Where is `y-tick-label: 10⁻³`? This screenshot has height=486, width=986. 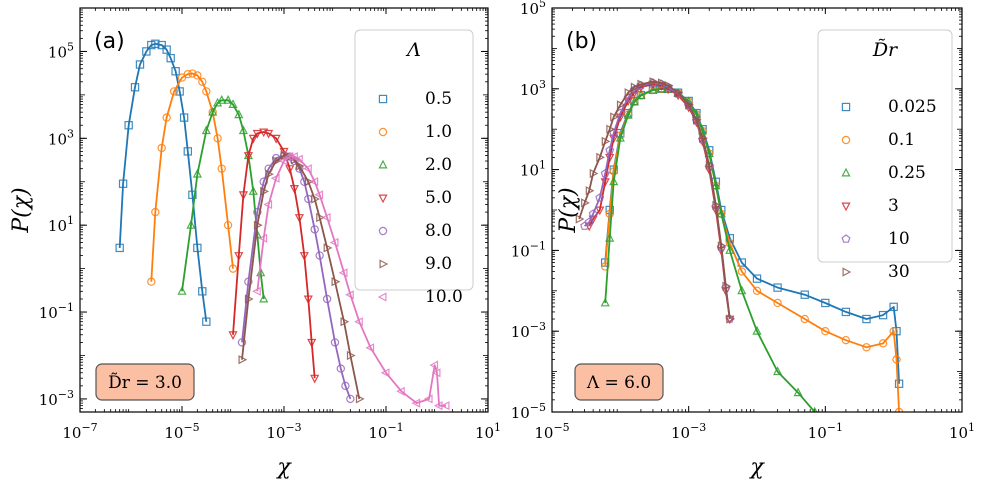
y-tick-label: 10⁻³ is located at coordinates (56, 398).